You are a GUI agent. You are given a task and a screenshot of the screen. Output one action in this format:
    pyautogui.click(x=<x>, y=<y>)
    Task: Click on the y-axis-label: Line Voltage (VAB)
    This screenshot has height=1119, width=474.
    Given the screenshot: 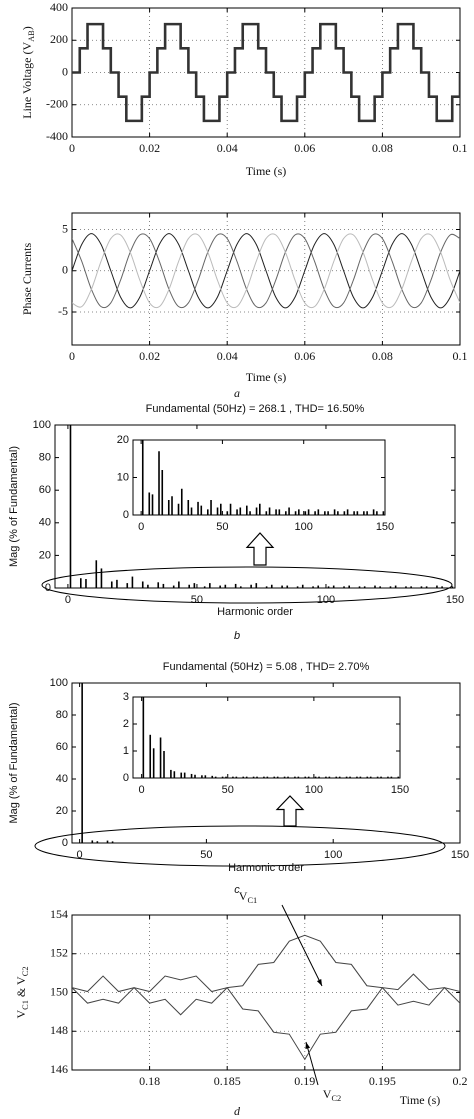 What is the action you would take?
    pyautogui.click(x=28, y=72)
    